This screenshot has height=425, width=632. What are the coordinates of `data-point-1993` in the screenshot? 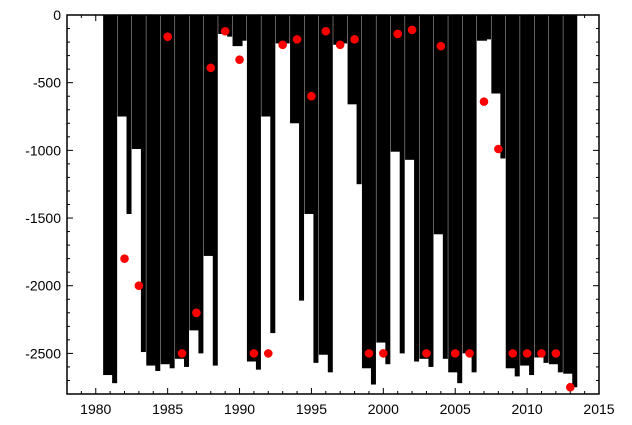 It's located at (282, 45).